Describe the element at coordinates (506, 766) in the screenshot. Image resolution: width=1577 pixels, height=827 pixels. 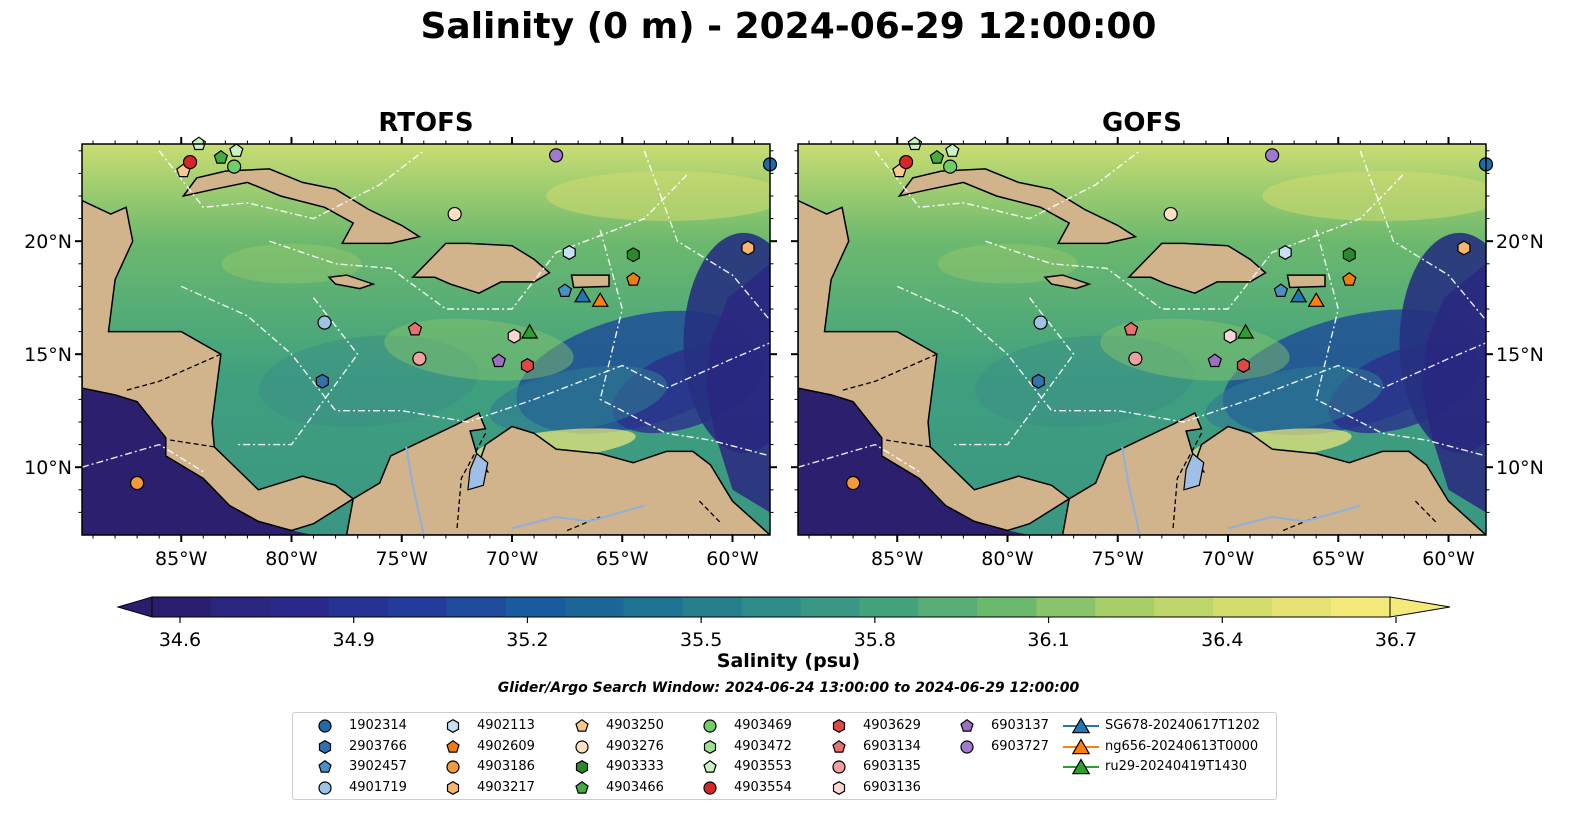
I see `legend-label: 4903186` at that location.